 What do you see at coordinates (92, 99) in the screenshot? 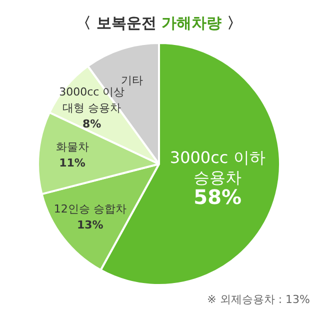
I see `slice-label: 3000cc 이상 대형 승용차` at bounding box center [92, 99].